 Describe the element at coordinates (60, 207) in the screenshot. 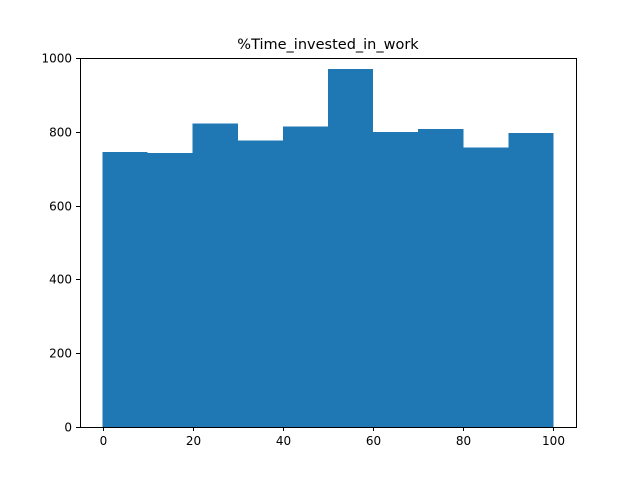

I see `y-tick-label: 600` at that location.